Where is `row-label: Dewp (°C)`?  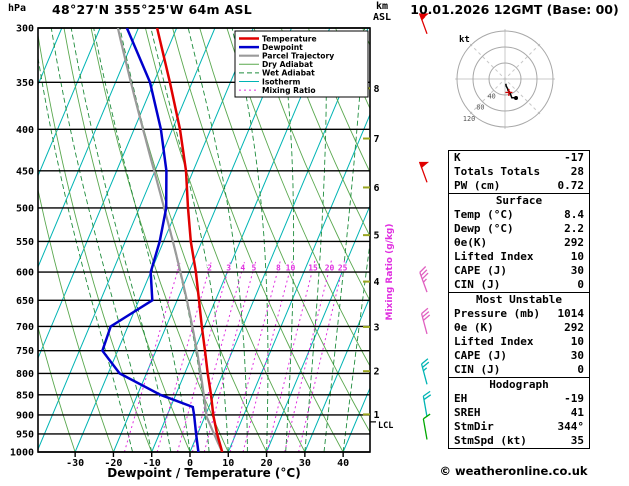 row-label: Dewp (°C) is located at coordinates (484, 228).